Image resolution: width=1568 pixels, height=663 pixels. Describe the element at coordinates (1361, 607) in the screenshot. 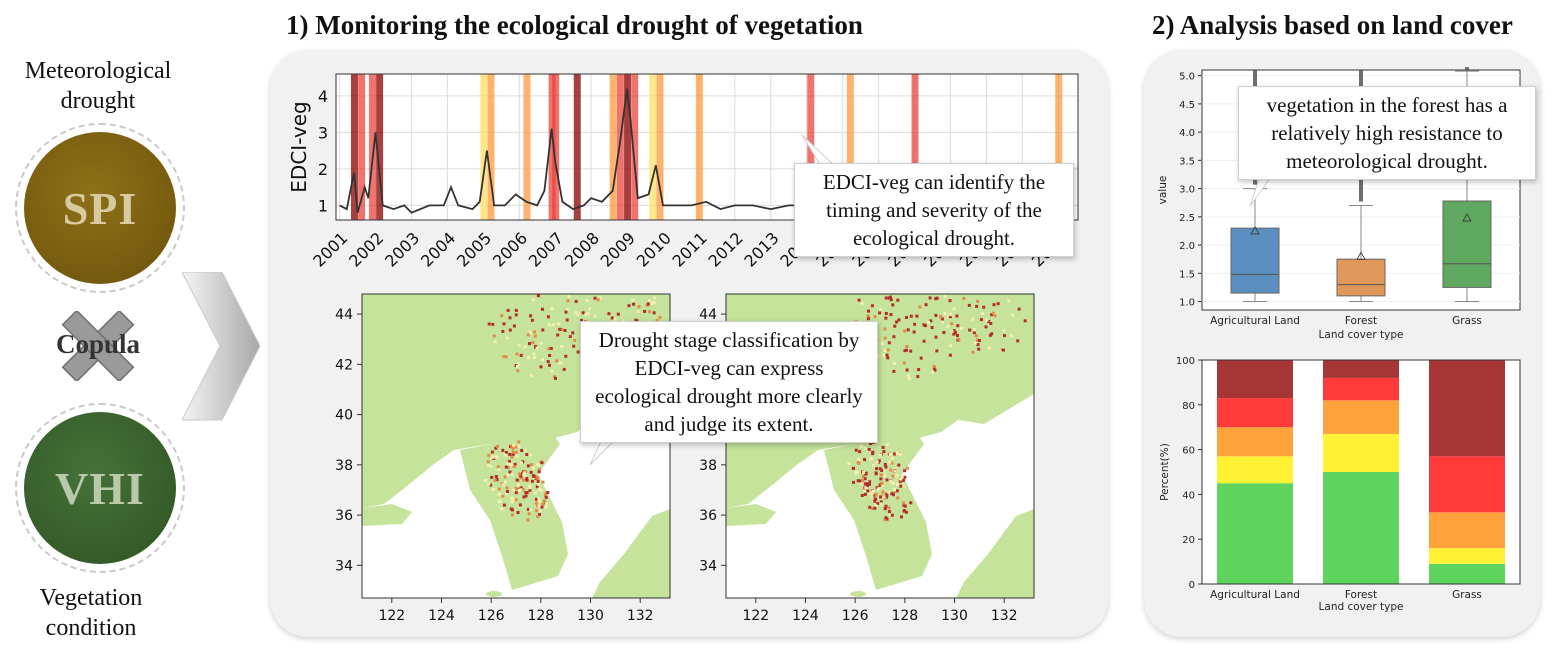

I see `x-axis-label: Land cover type` at that location.